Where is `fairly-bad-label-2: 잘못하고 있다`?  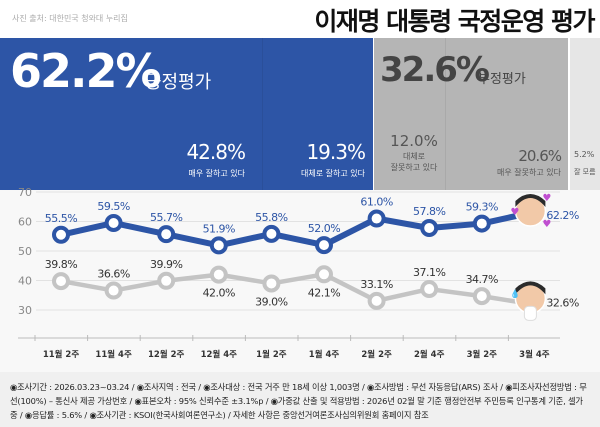
fairly-bad-label-2: 잘못하고 있다 is located at coordinates (414, 167).